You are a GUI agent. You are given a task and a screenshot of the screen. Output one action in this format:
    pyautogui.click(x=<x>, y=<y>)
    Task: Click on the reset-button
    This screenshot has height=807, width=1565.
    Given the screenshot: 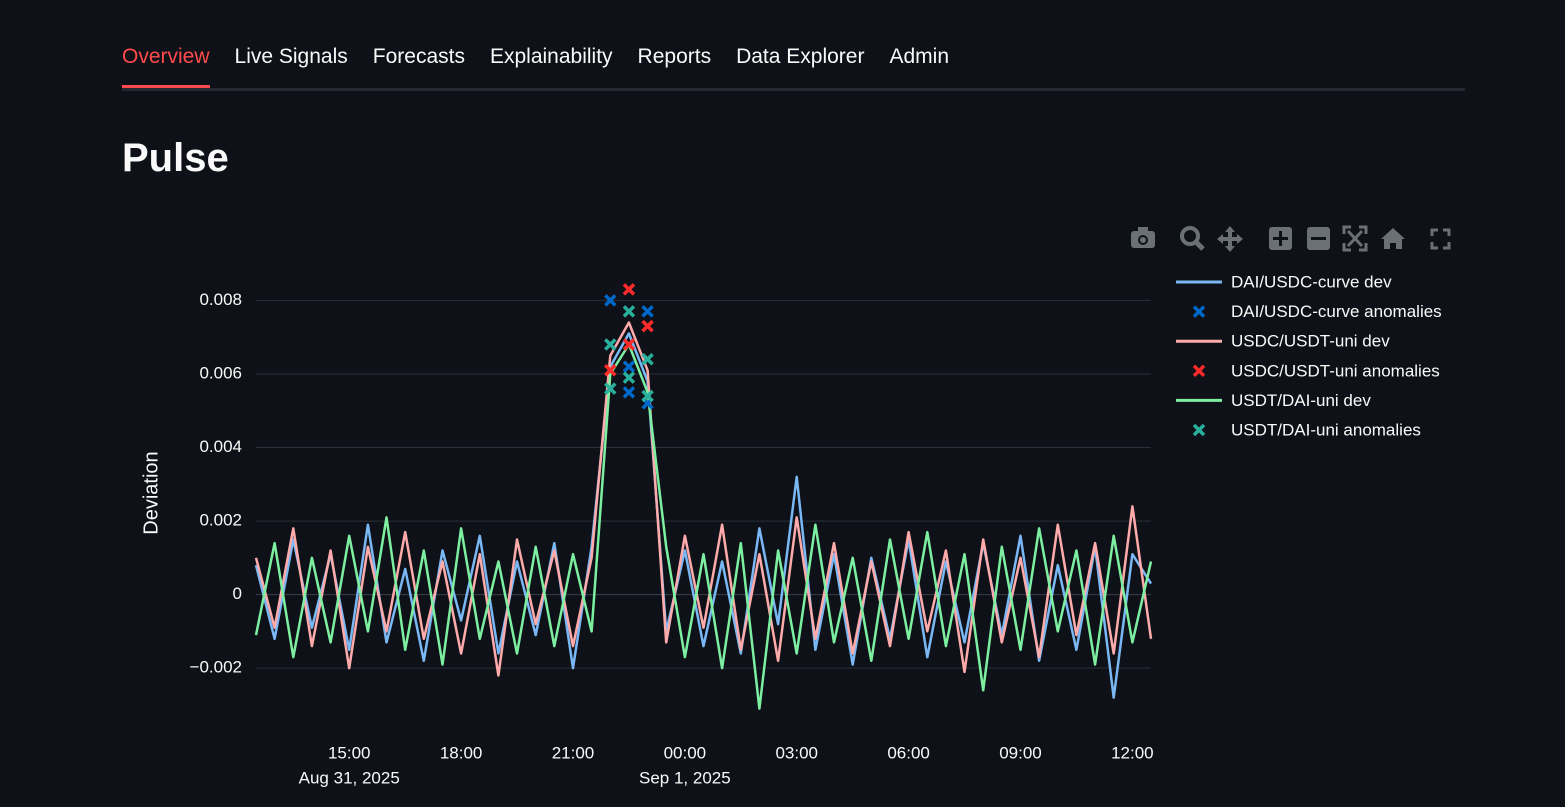 What is the action you would take?
    pyautogui.click(x=1393, y=238)
    